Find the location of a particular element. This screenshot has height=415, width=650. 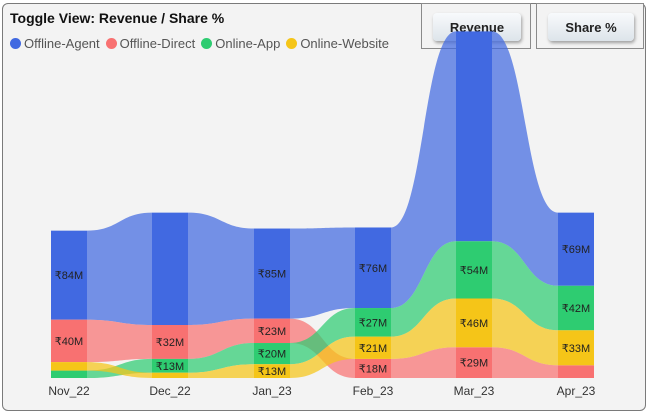

x-tick-label: Dec_22 is located at coordinates (170, 391).